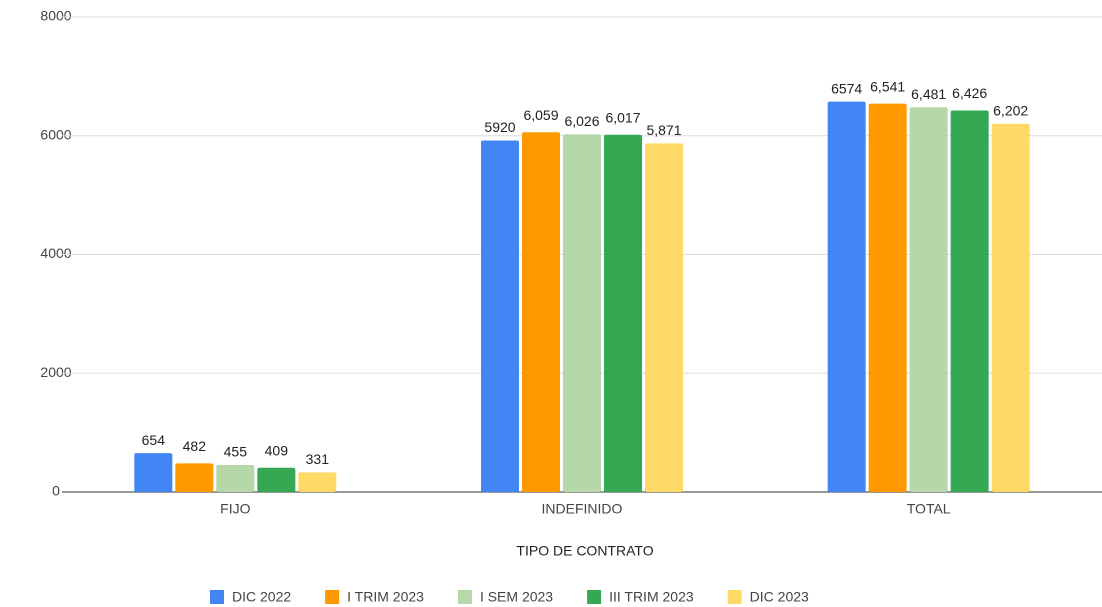  What do you see at coordinates (929, 509) in the screenshot?
I see `x-tick-label: TOTAL` at bounding box center [929, 509].